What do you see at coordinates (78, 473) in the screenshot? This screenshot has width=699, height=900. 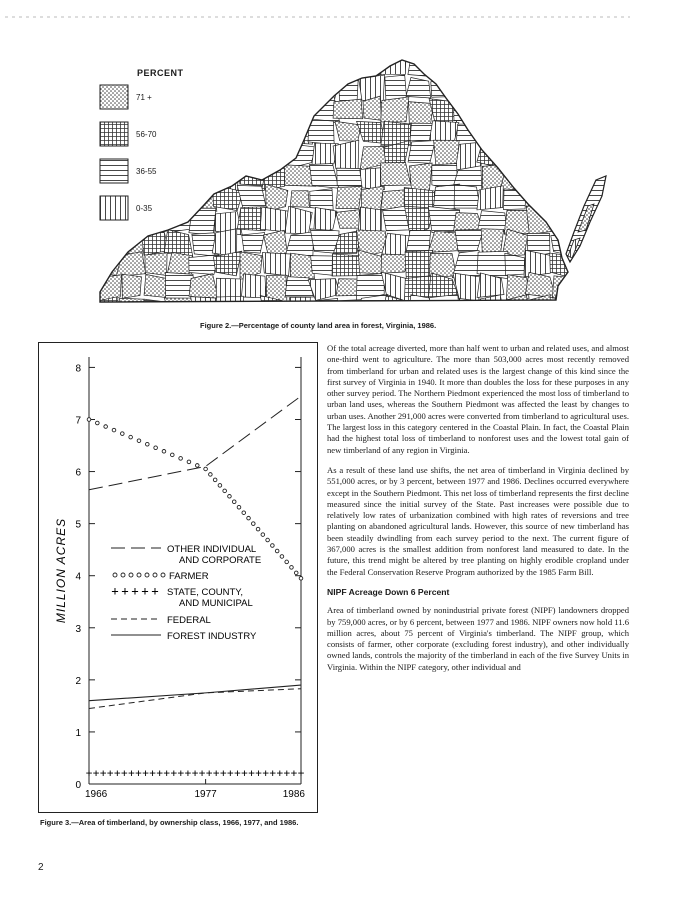 I see `y-tick-label: 6` at bounding box center [78, 473].